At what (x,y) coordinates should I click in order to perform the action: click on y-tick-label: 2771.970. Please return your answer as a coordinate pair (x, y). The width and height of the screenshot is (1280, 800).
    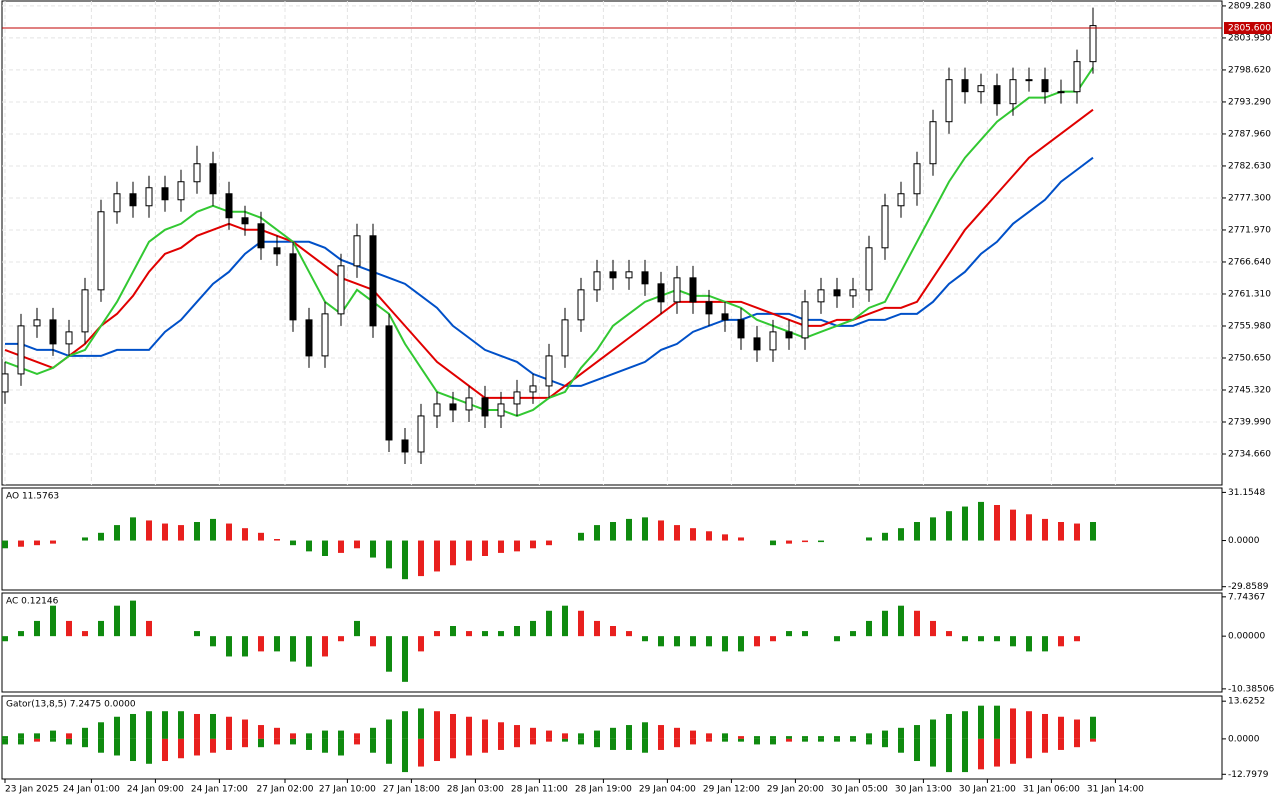
    Looking at the image, I should click on (1249, 230).